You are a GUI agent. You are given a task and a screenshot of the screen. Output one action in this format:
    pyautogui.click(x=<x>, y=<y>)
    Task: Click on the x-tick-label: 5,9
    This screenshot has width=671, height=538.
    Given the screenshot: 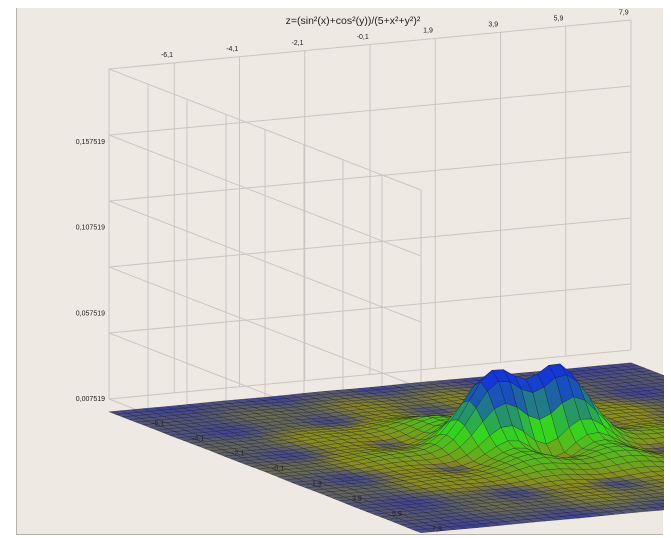 What is the action you would take?
    pyautogui.click(x=397, y=514)
    